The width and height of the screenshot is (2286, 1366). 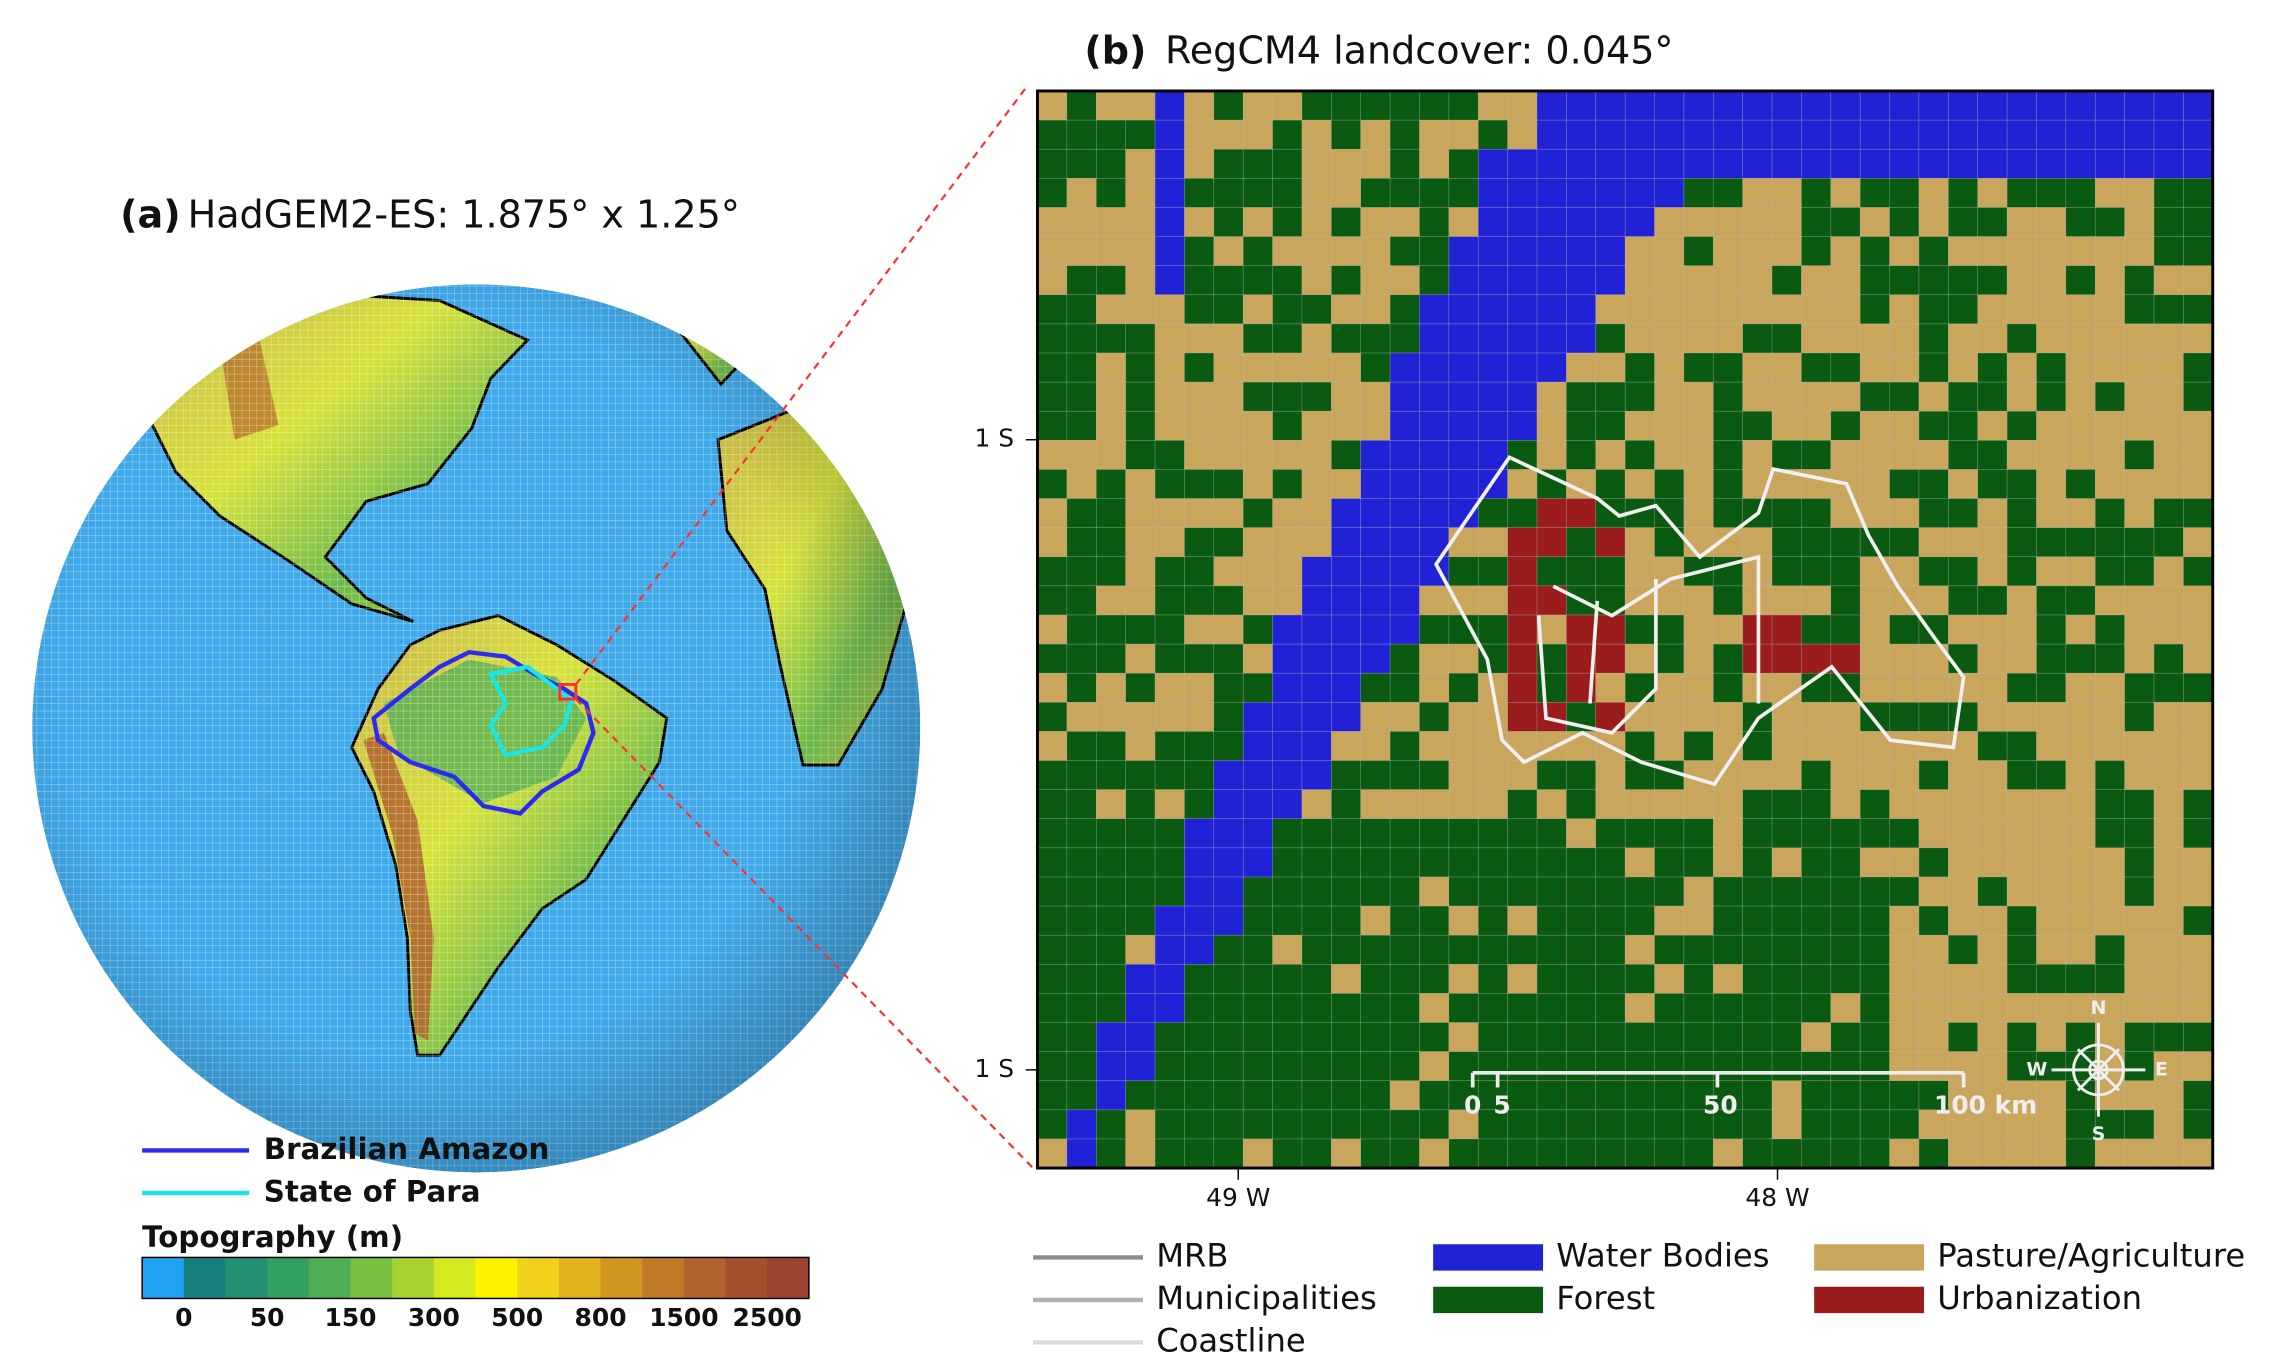 What do you see at coordinates (413, 1278) in the screenshot?
I see `colorbar-swatch` at bounding box center [413, 1278].